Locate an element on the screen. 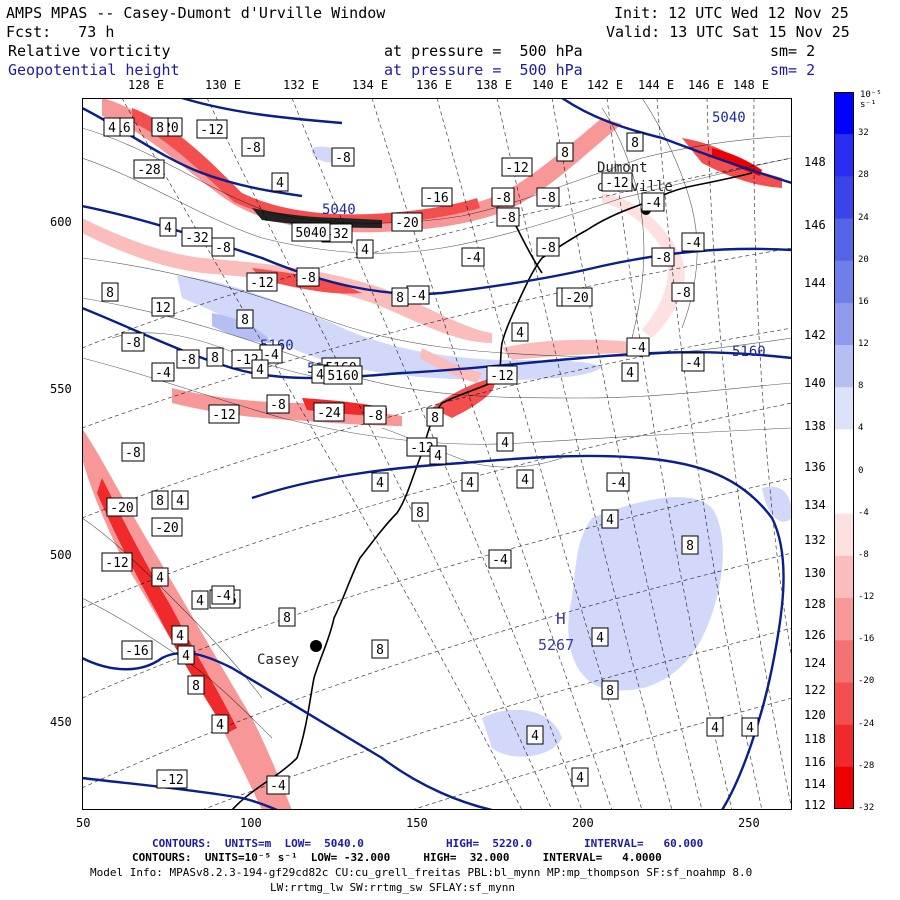  height-contour-high: HIGH= 5220.0 is located at coordinates (489, 843).